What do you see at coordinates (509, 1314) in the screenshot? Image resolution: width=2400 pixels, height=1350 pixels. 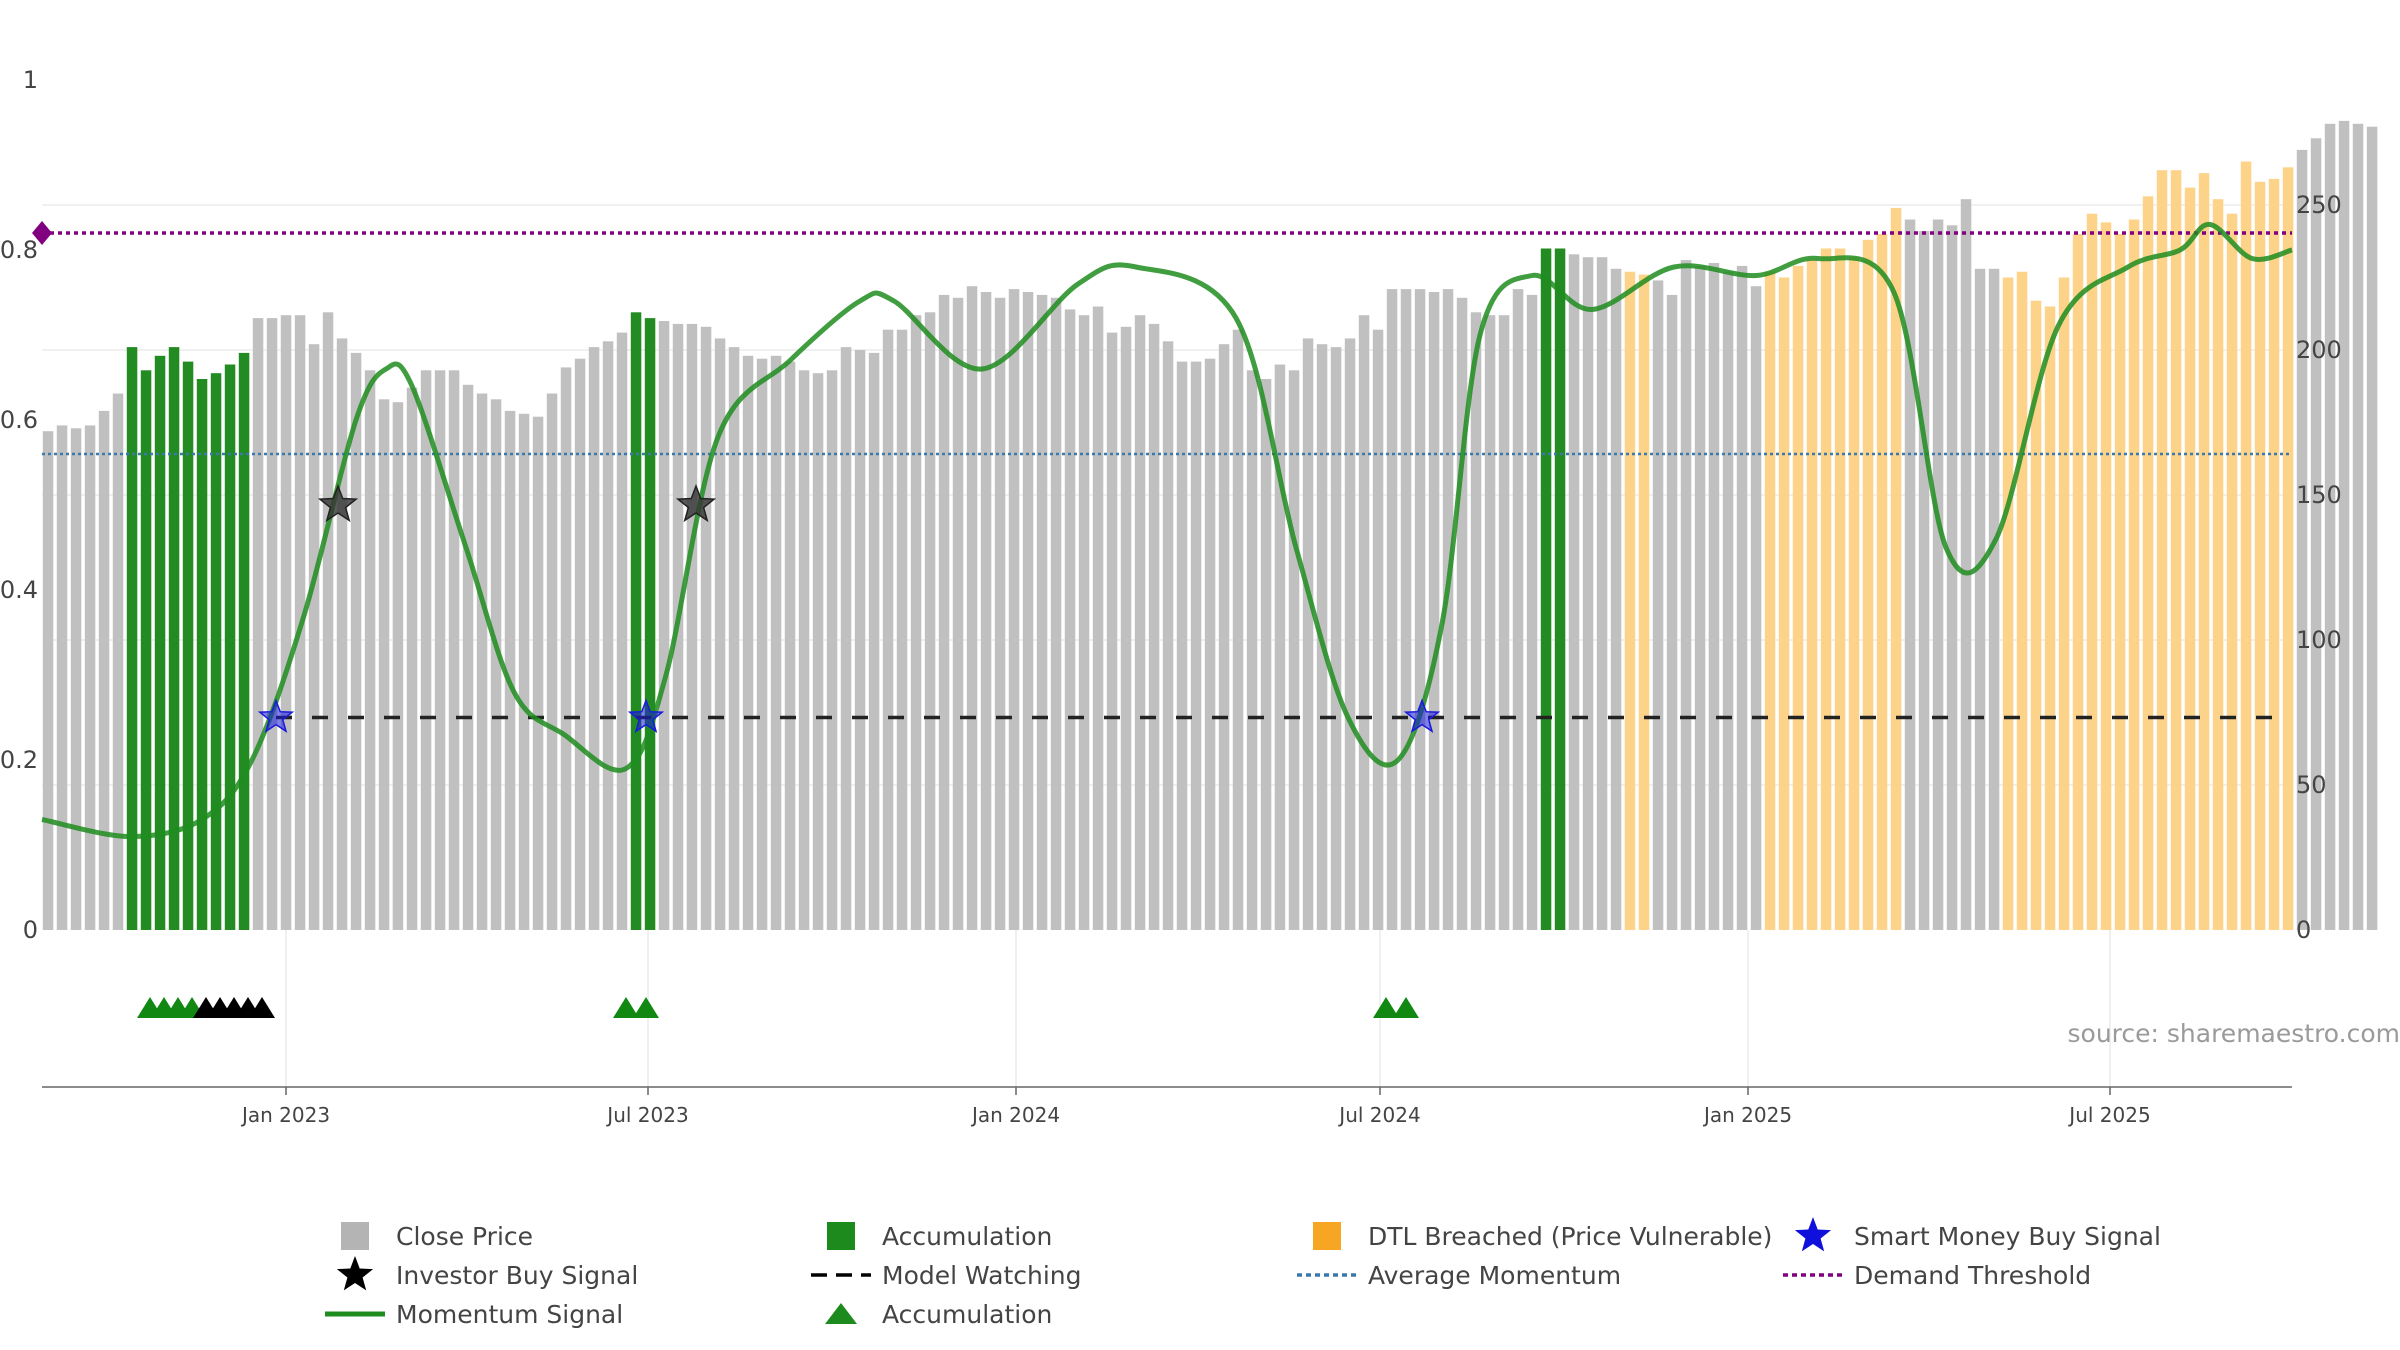 I see `legend-label: Momentum Signal` at bounding box center [509, 1314].